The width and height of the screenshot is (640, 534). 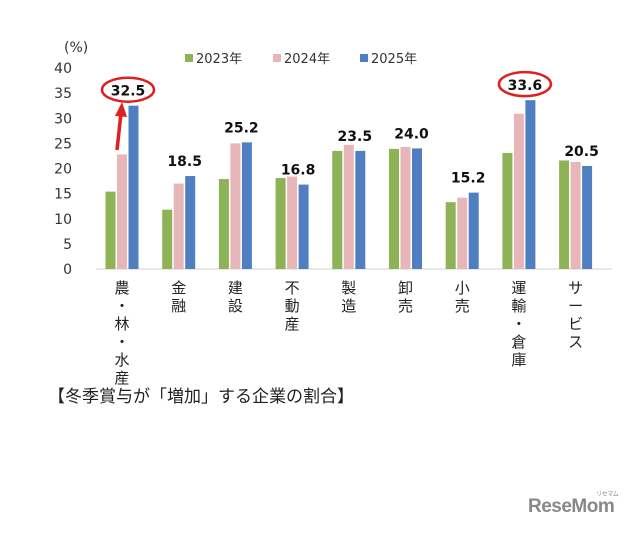 I want to click on resemom-logo: ReseMom リセマム, so click(x=573, y=505).